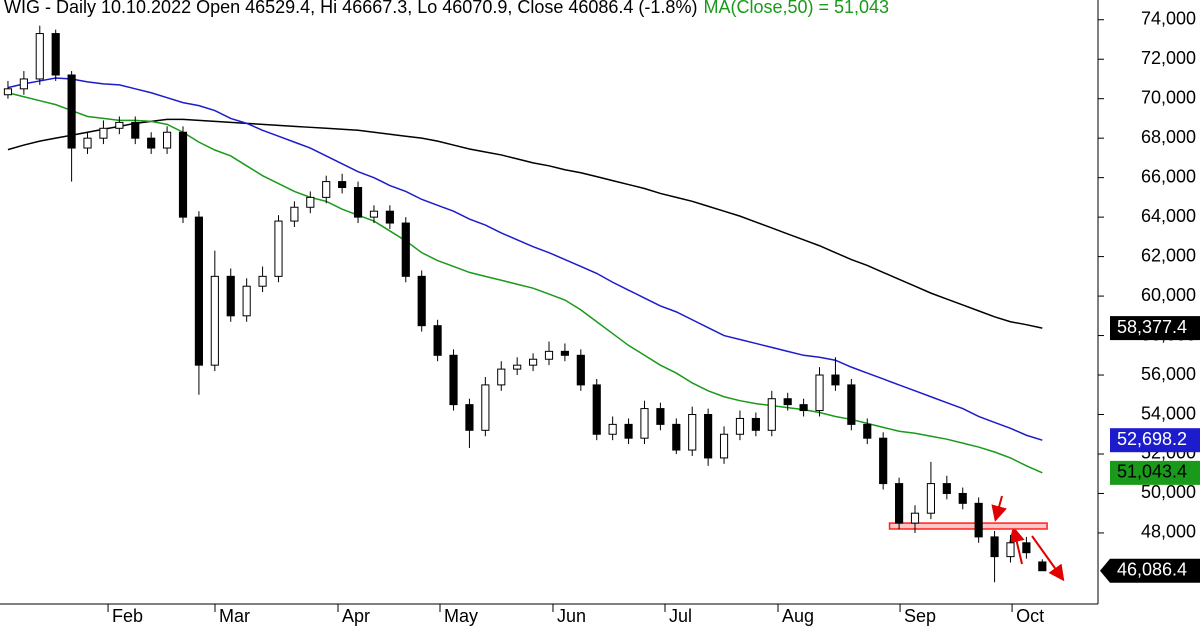 This screenshot has height=630, width=1200. What do you see at coordinates (1168, 18) in the screenshot?
I see `y-tick-label: 74,000` at bounding box center [1168, 18].